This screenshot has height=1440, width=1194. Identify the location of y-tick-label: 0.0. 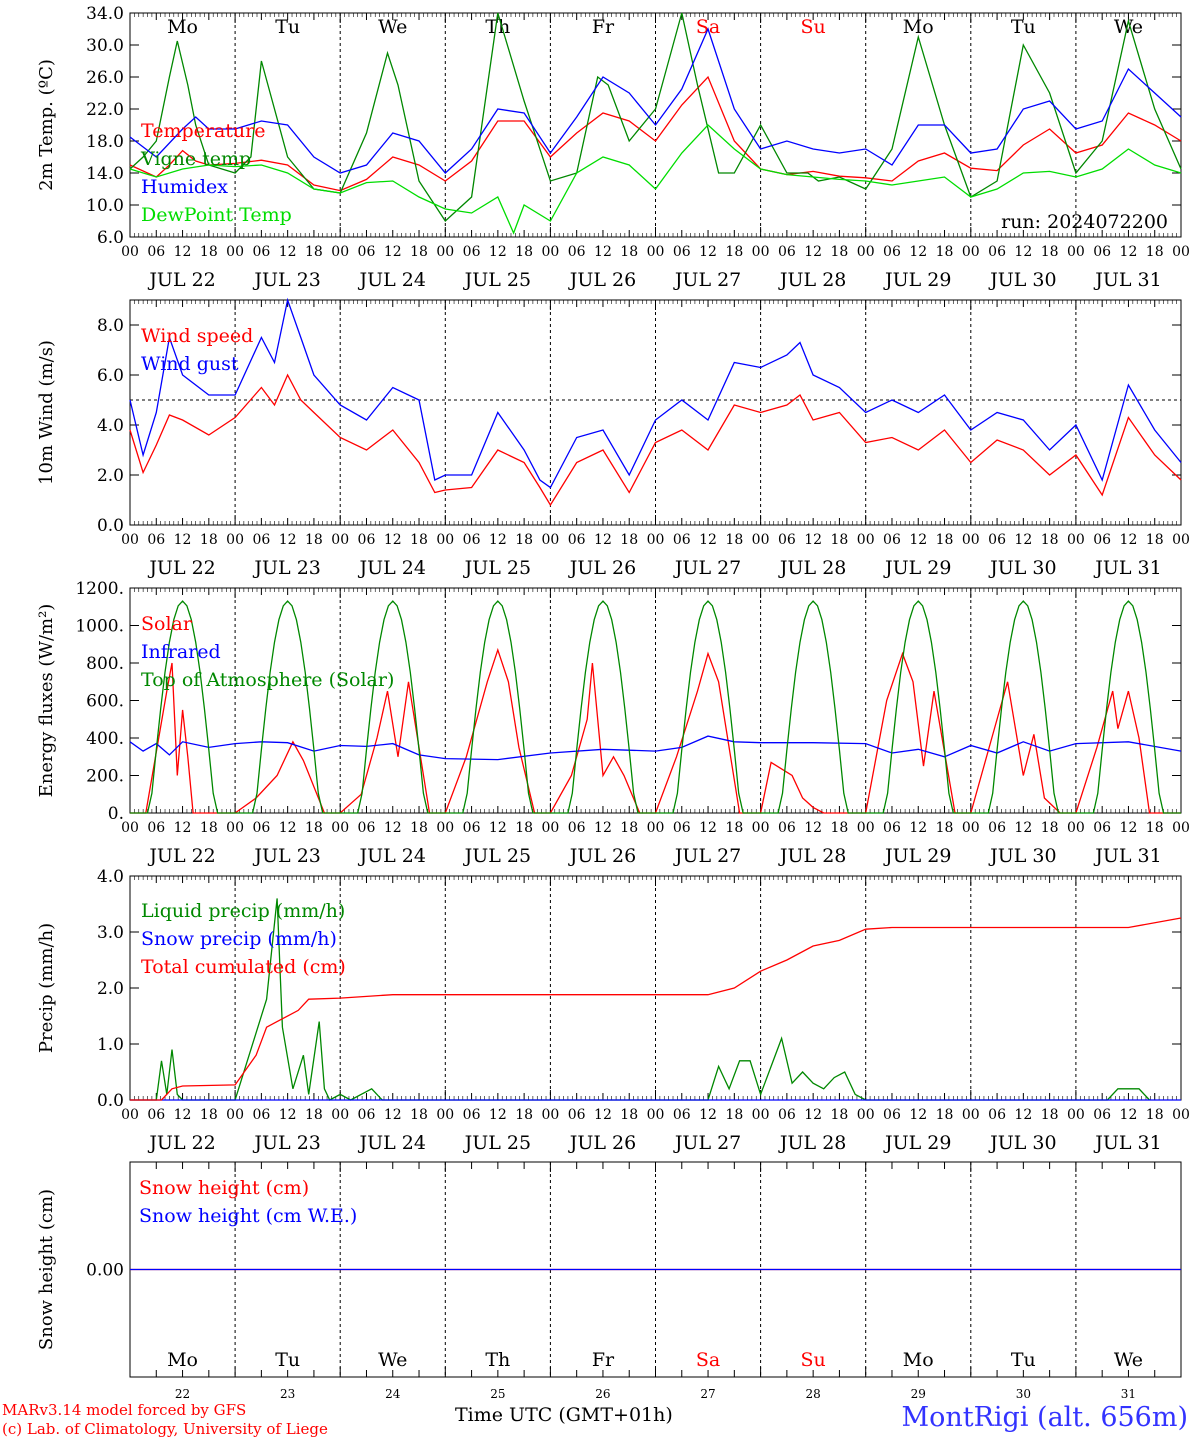
(110, 1101).